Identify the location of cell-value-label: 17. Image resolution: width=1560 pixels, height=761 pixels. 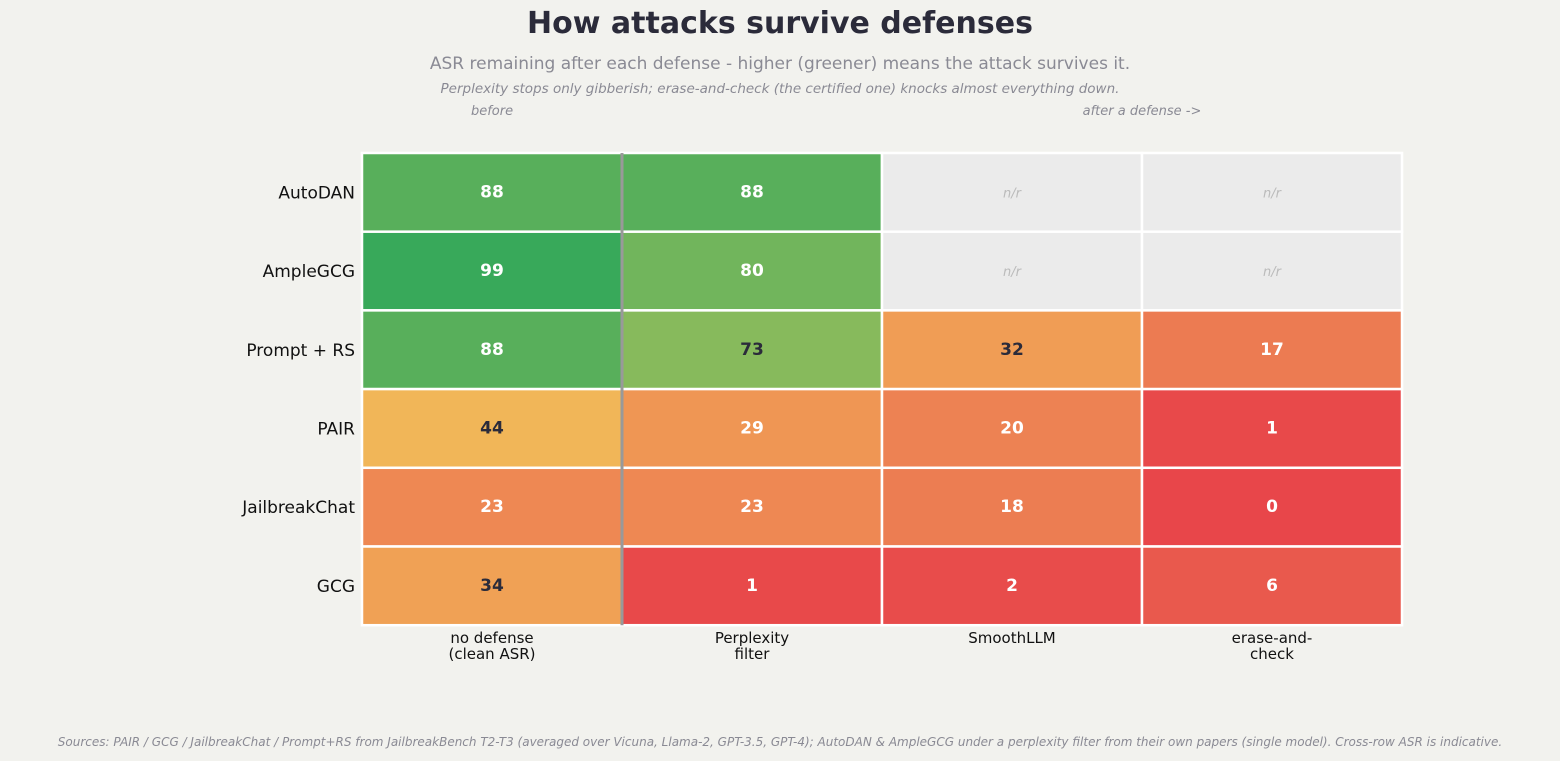
(1272, 350).